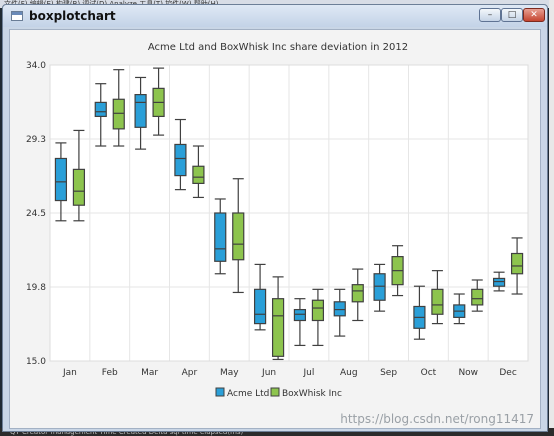 The width and height of the screenshot is (554, 436). I want to click on x-tick-label: Aug, so click(349, 373).